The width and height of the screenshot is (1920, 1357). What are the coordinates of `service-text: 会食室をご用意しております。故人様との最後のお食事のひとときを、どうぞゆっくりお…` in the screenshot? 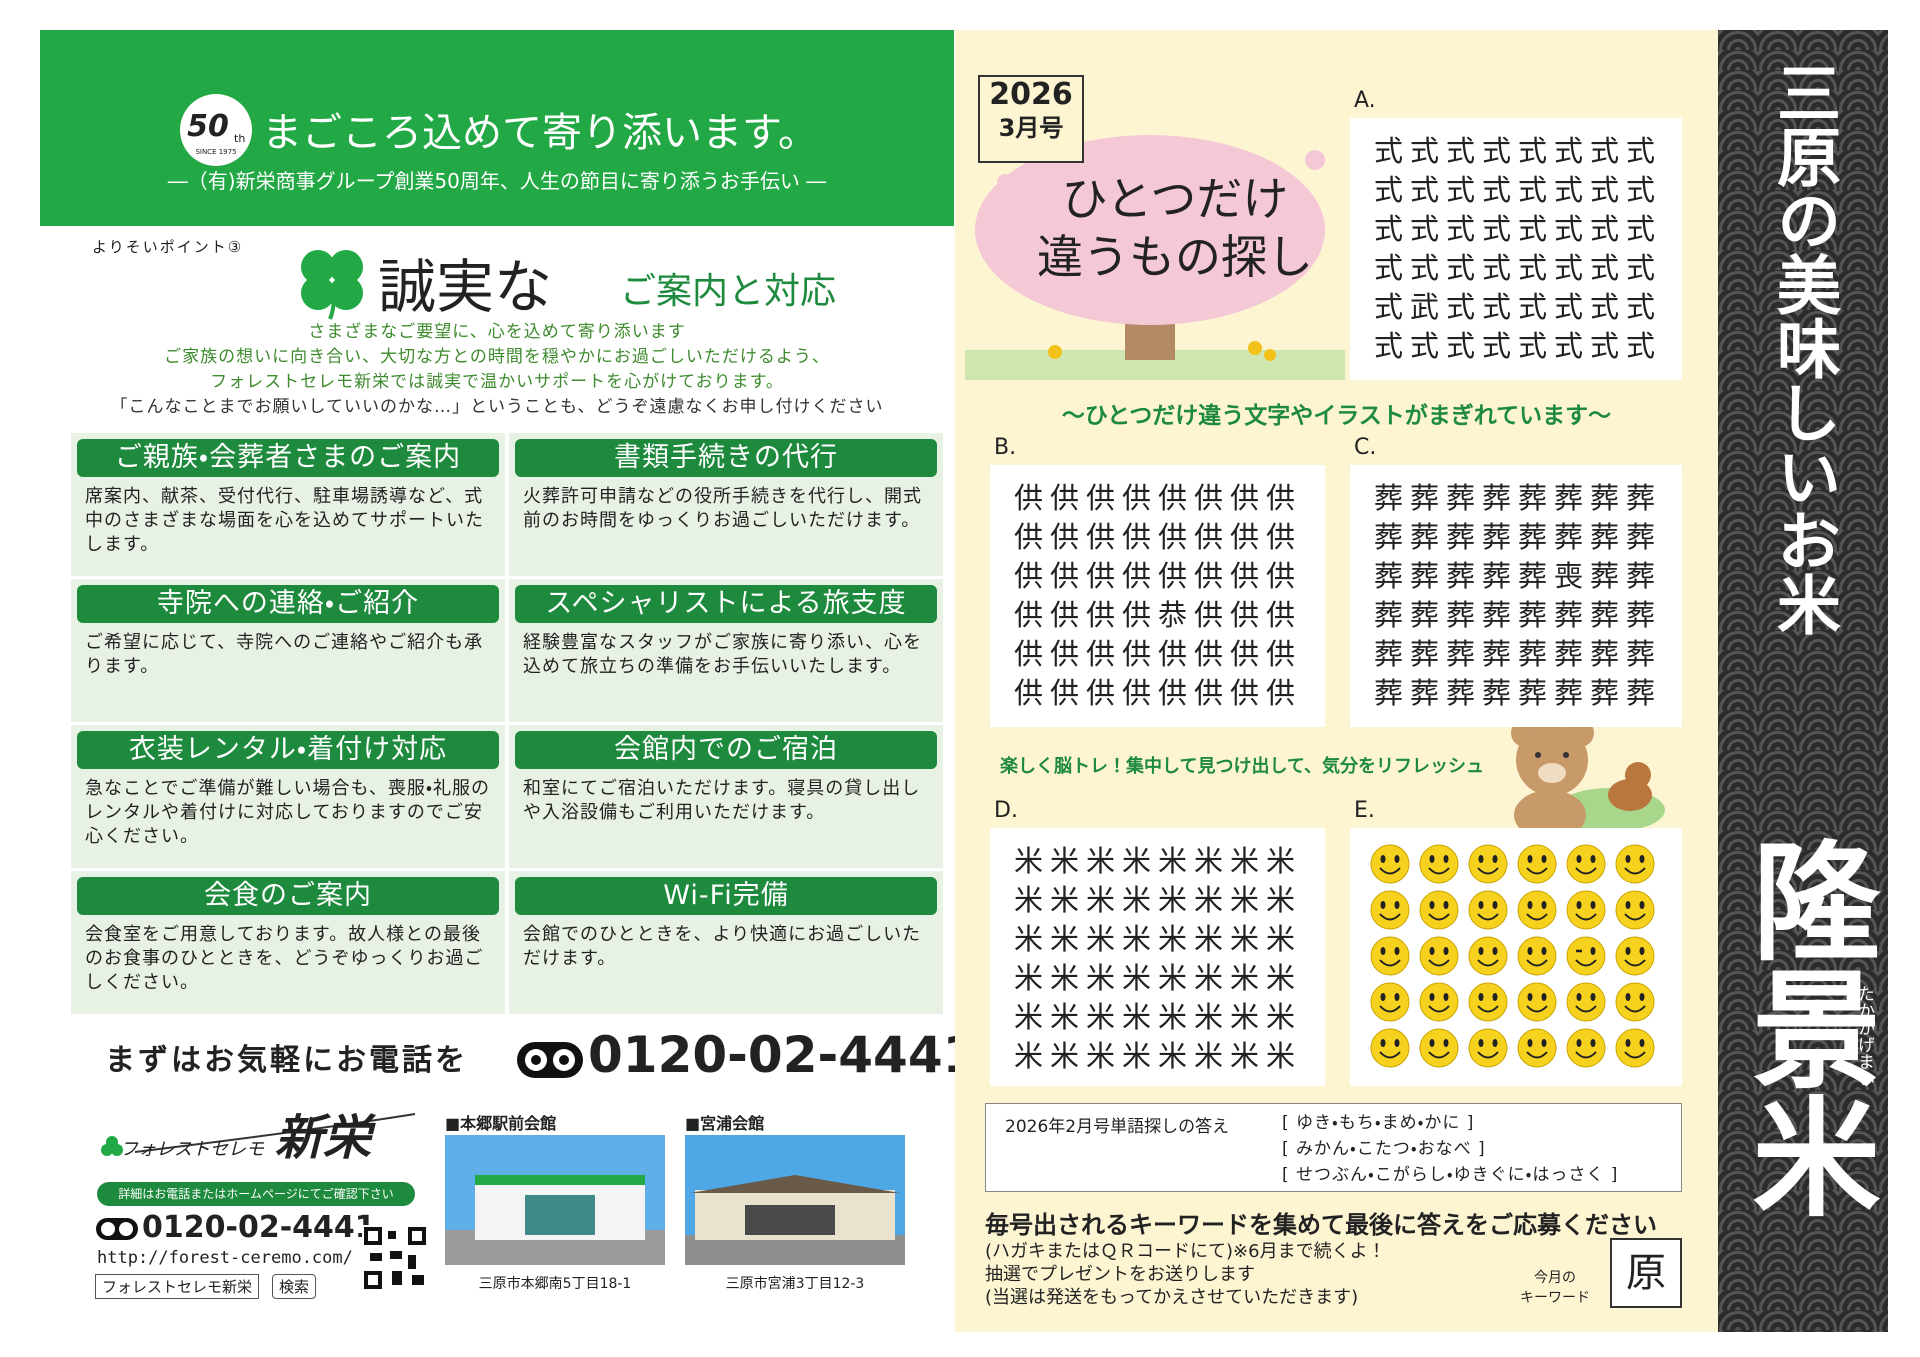 It's located at (284, 958).